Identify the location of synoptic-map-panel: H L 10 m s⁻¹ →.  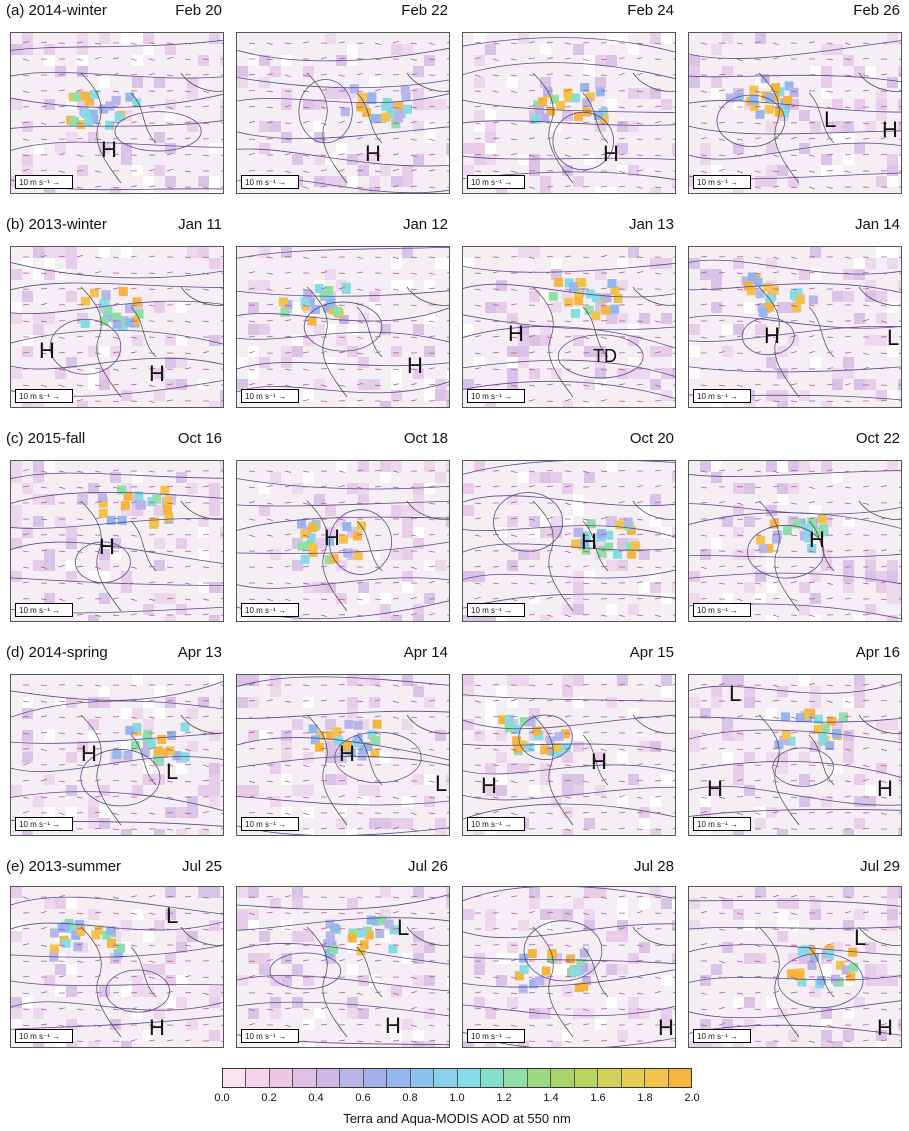
(795, 327).